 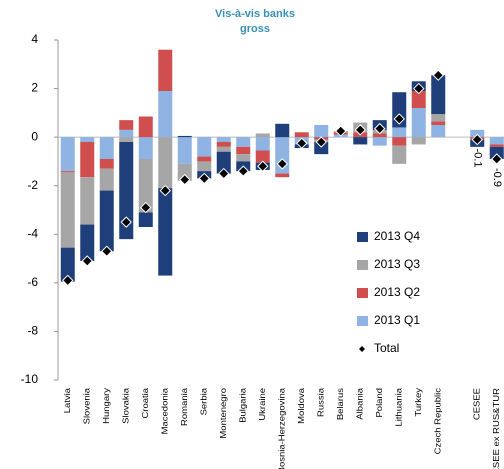 What do you see at coordinates (476, 404) in the screenshot?
I see `x-label-group: CESEE` at bounding box center [476, 404].